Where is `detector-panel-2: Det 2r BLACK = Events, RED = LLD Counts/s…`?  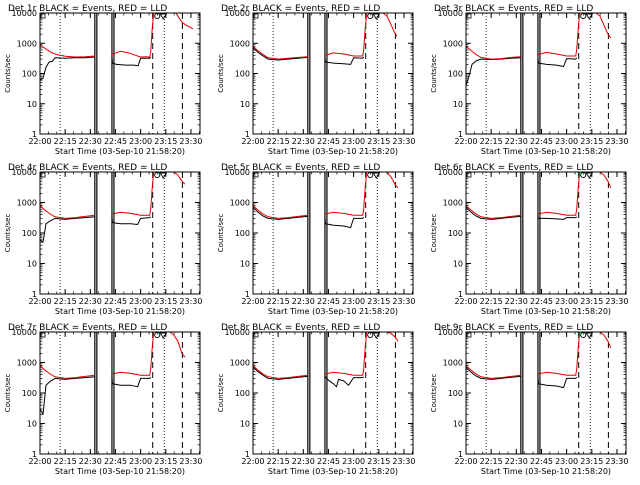
detector-panel-2: Det 2r BLACK = Events, RED = LLD Counts/s… is located at coordinates (316, 80).